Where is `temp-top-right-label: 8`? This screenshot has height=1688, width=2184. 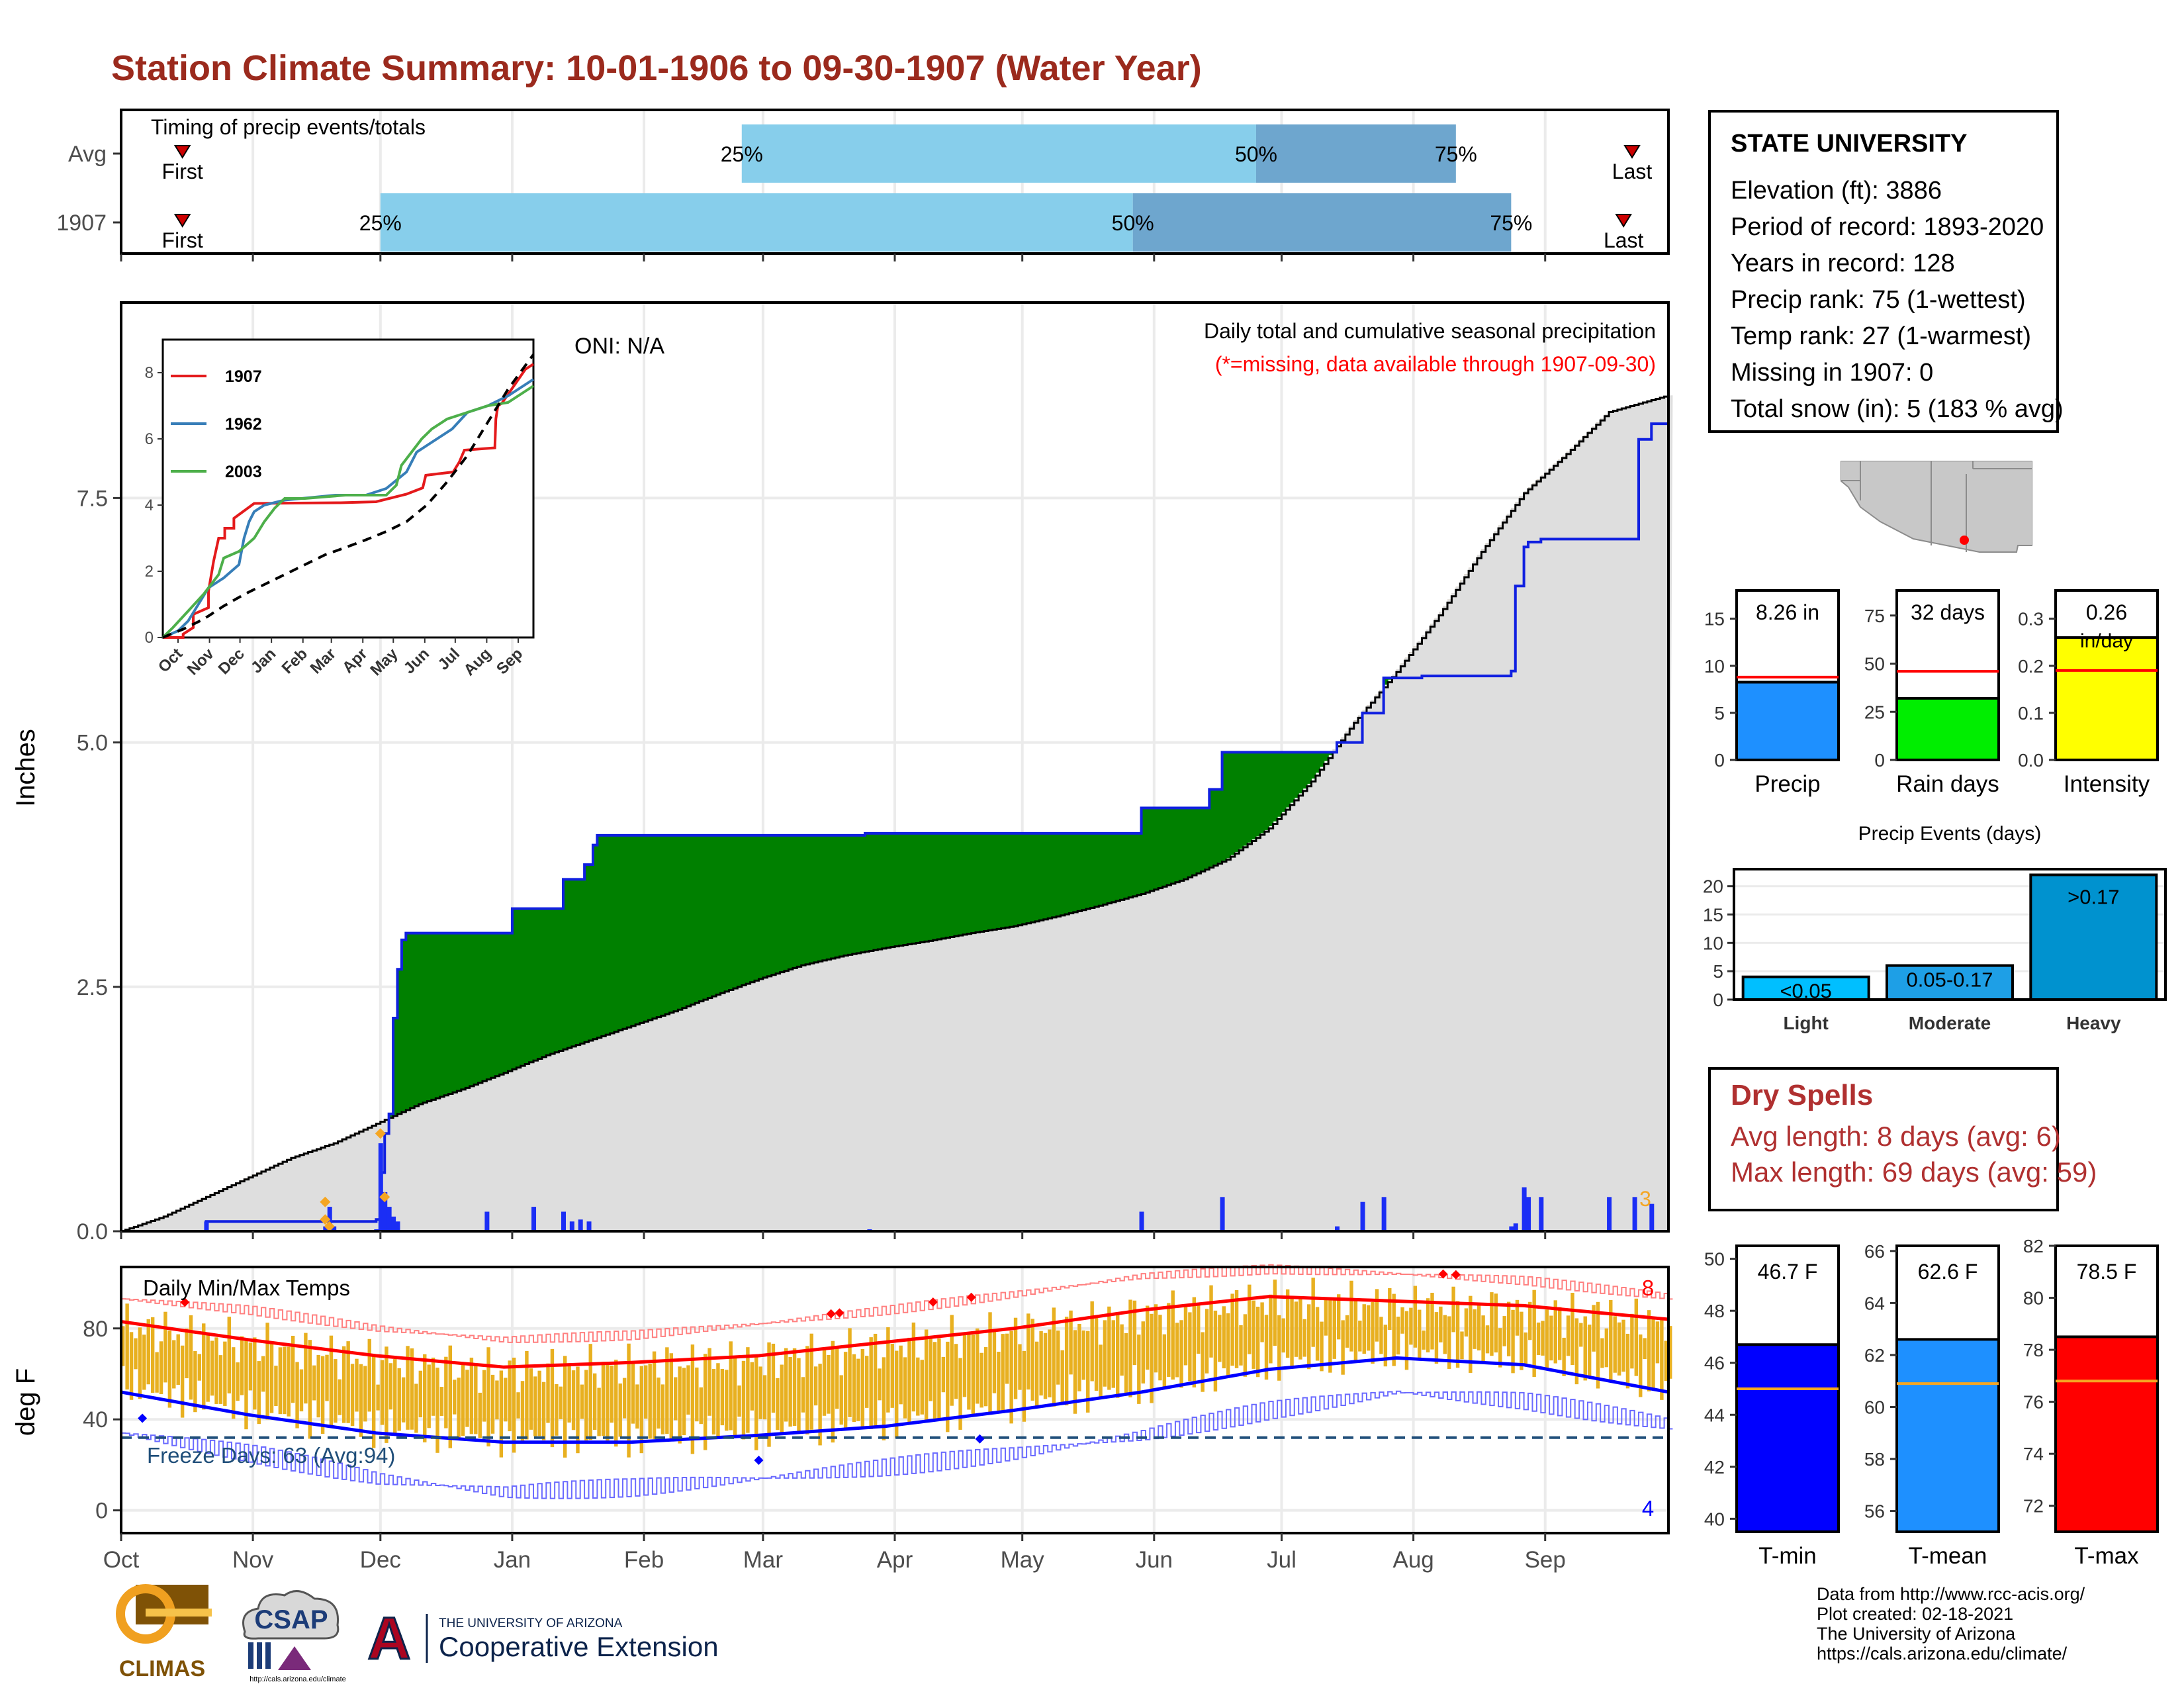 temp-top-right-label: 8 is located at coordinates (1648, 1288).